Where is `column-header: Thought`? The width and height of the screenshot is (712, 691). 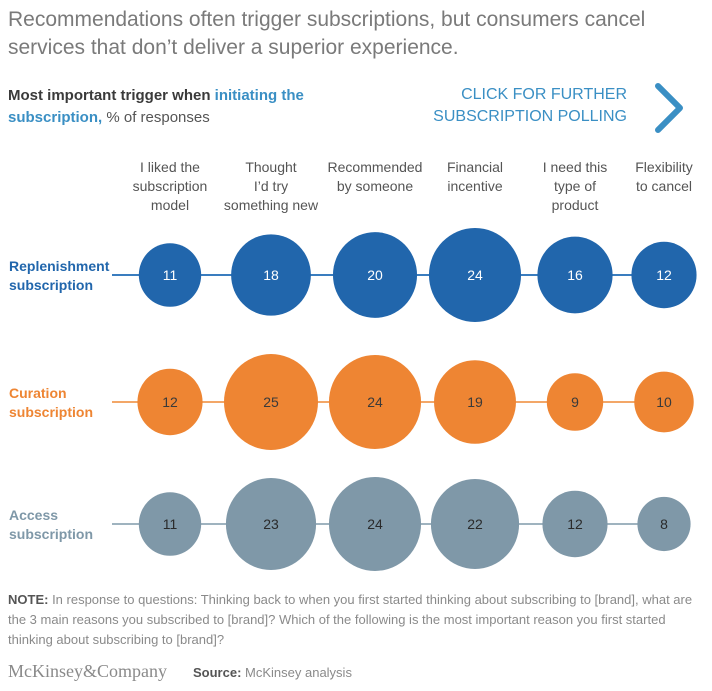
column-header: Thought is located at coordinates (270, 167).